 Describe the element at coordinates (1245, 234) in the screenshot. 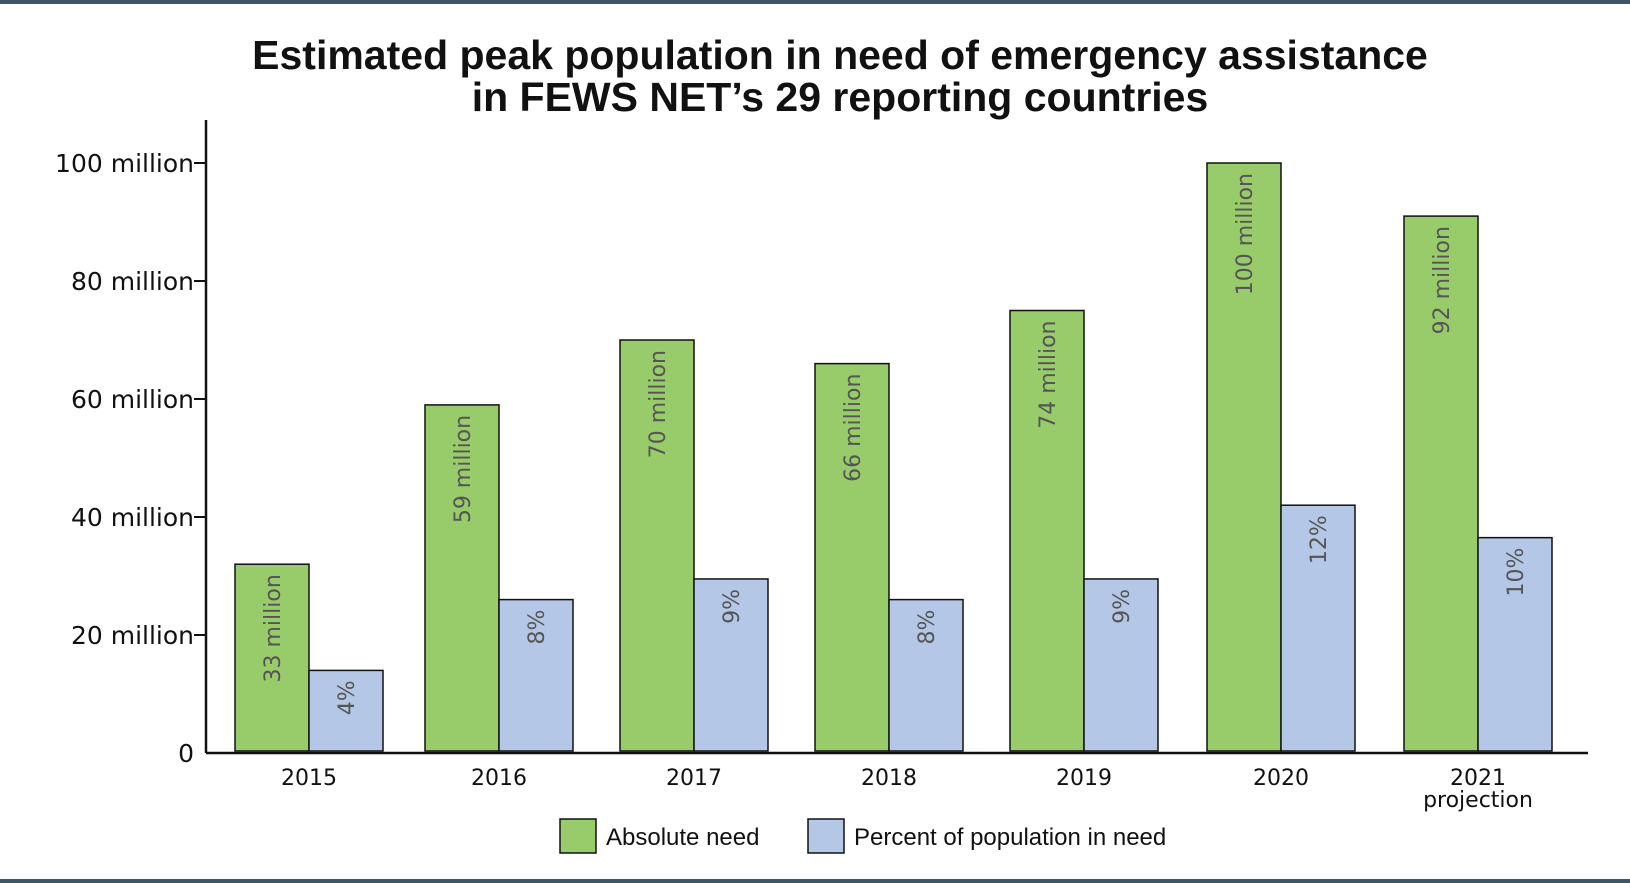

I see `bar-absolute-need-label: 100 million` at that location.